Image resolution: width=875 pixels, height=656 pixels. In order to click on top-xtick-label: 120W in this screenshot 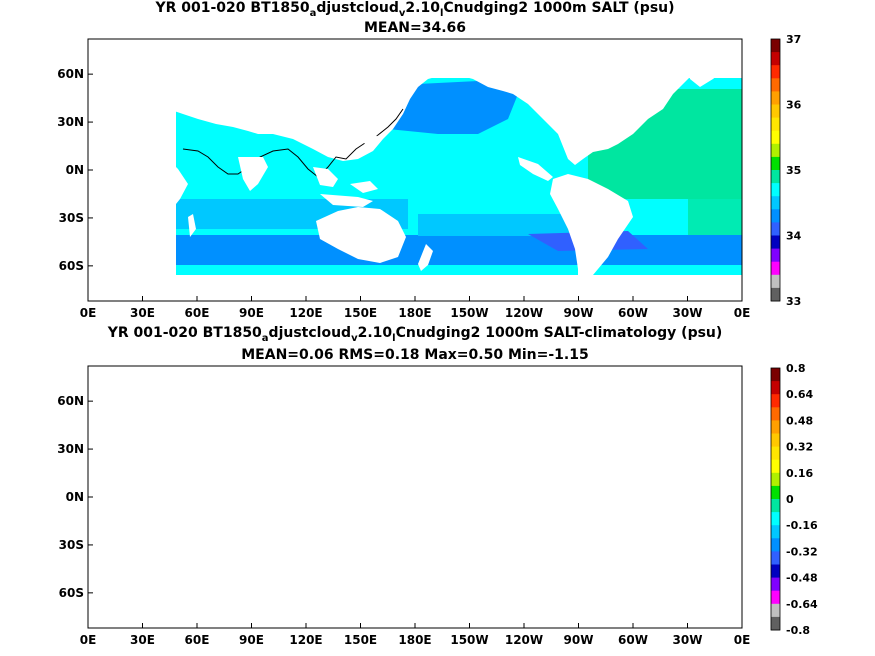, I will do `click(524, 313)`.